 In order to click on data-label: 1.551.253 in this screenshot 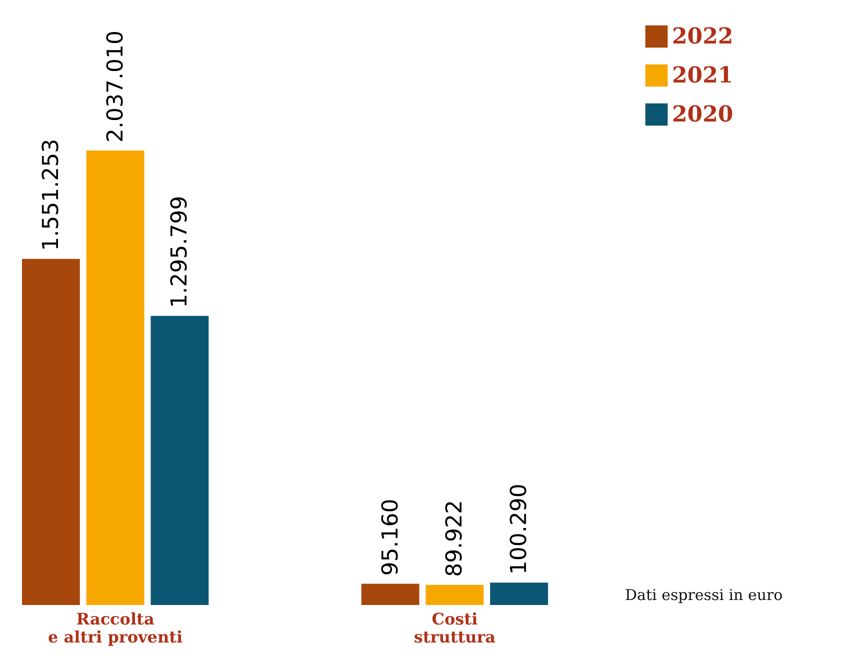, I will do `click(51, 194)`.